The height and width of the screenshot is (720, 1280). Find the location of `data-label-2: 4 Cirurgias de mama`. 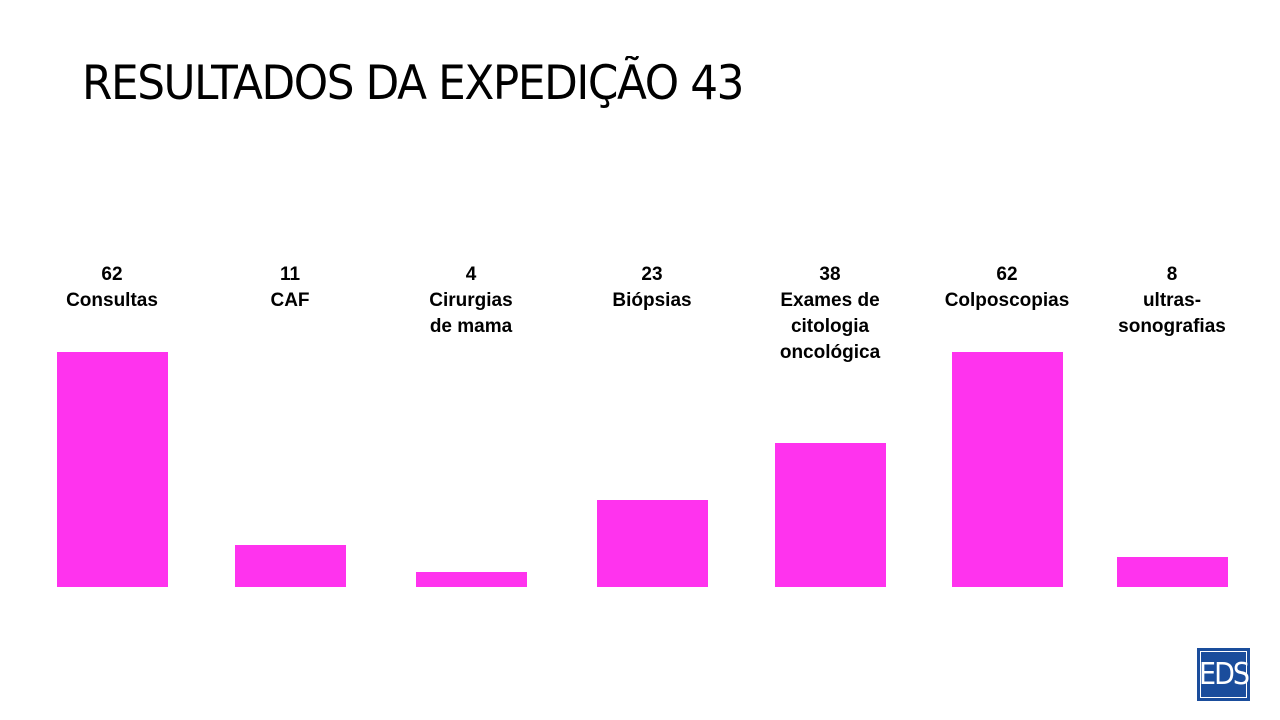

data-label-2: 4 Cirurgias de mama is located at coordinates (471, 301).